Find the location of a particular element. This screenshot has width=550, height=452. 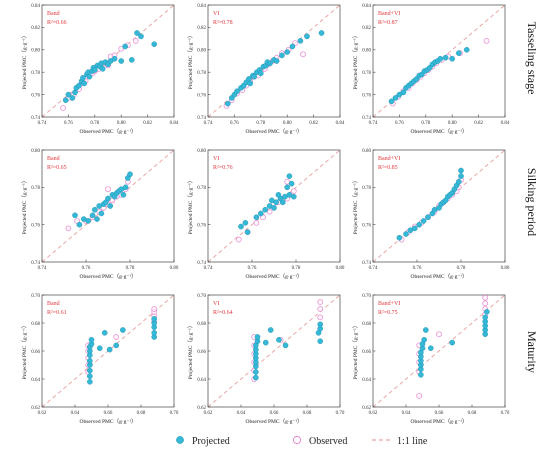

y-tick-label: 0.76 is located at coordinates (35, 95).